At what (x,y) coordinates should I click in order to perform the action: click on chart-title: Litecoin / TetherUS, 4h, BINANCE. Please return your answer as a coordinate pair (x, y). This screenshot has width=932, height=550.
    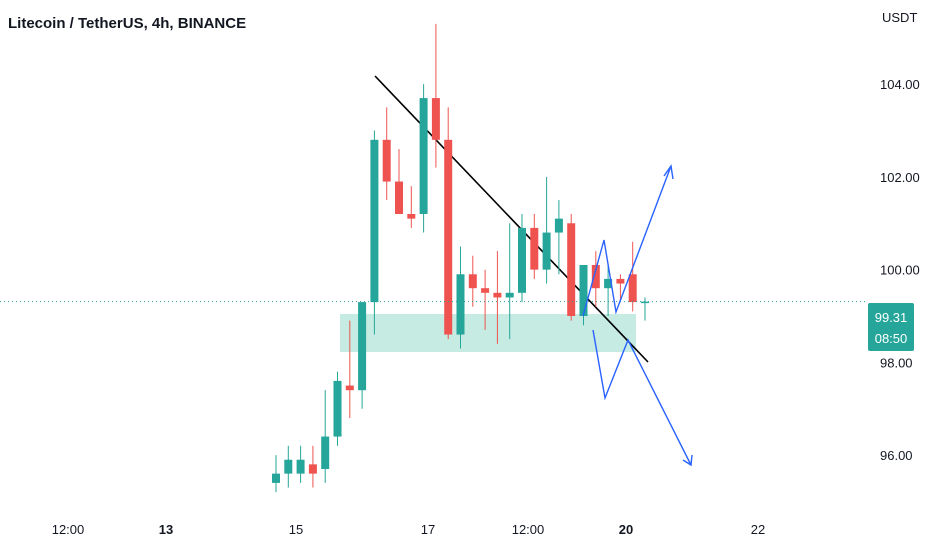
    Looking at the image, I should click on (127, 23).